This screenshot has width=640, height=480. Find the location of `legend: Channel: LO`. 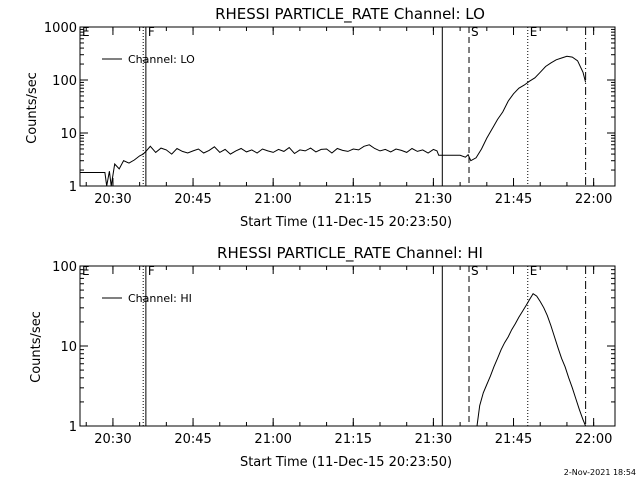

legend: Channel: LO is located at coordinates (148, 59).